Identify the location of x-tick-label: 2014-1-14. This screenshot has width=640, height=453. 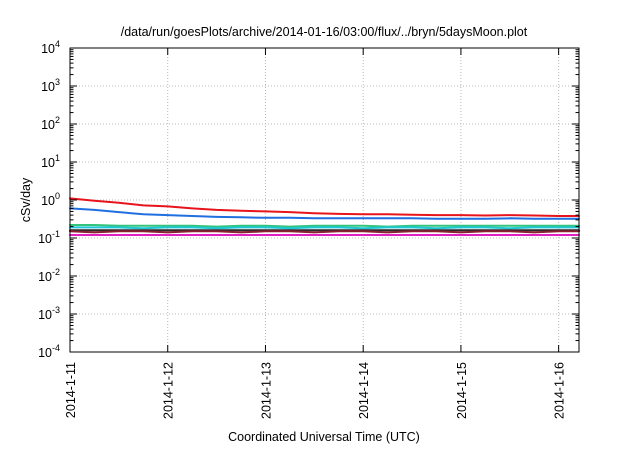
(364, 390).